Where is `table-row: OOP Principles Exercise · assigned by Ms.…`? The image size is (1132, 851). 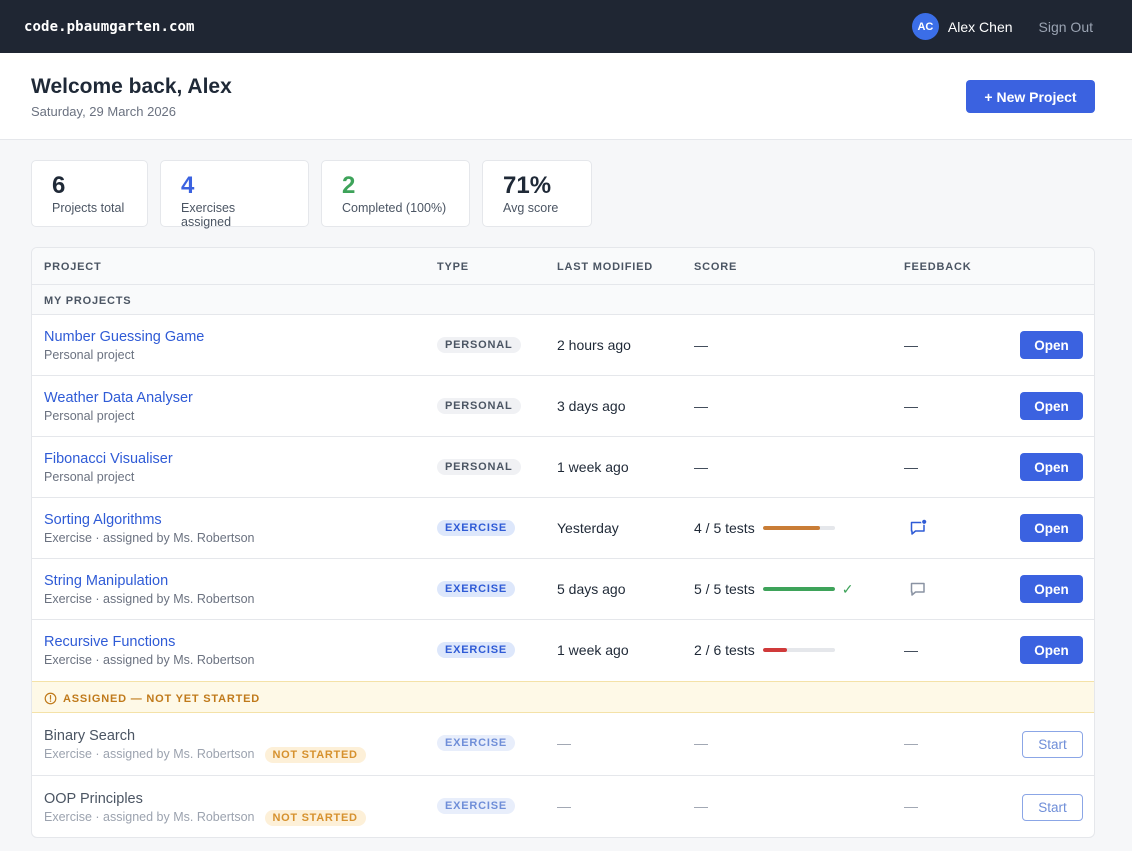 table-row: OOP Principles Exercise · assigned by Ms.… is located at coordinates (563, 806).